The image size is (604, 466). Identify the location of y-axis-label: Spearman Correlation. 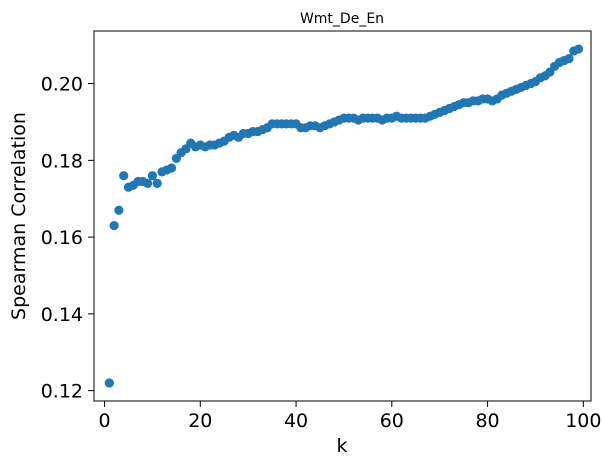
(19, 216).